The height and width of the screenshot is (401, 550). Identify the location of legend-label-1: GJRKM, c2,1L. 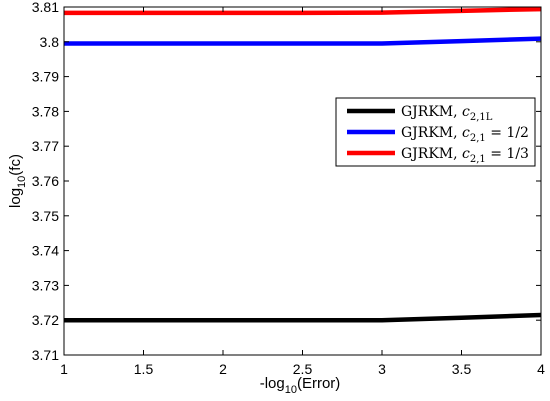
(447, 113).